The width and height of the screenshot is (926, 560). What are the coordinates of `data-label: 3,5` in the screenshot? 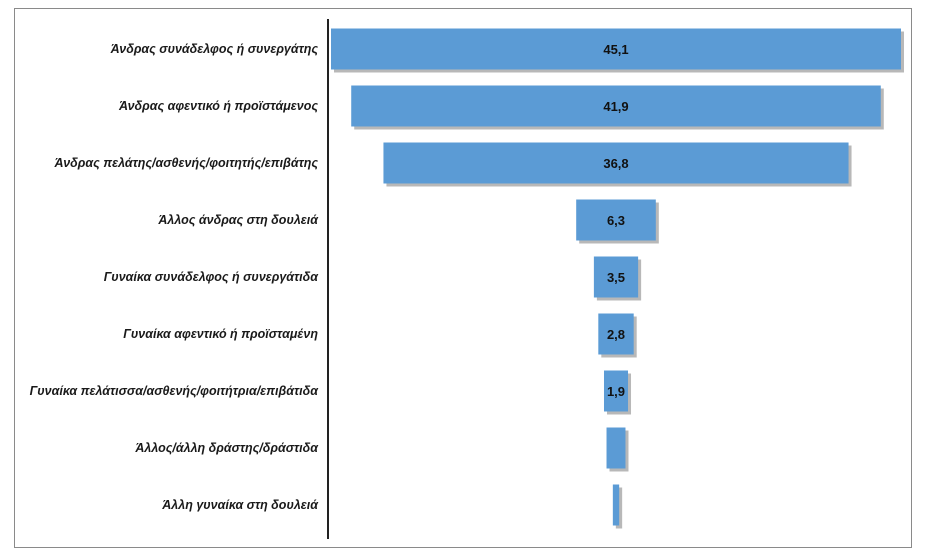 It's located at (616, 277).